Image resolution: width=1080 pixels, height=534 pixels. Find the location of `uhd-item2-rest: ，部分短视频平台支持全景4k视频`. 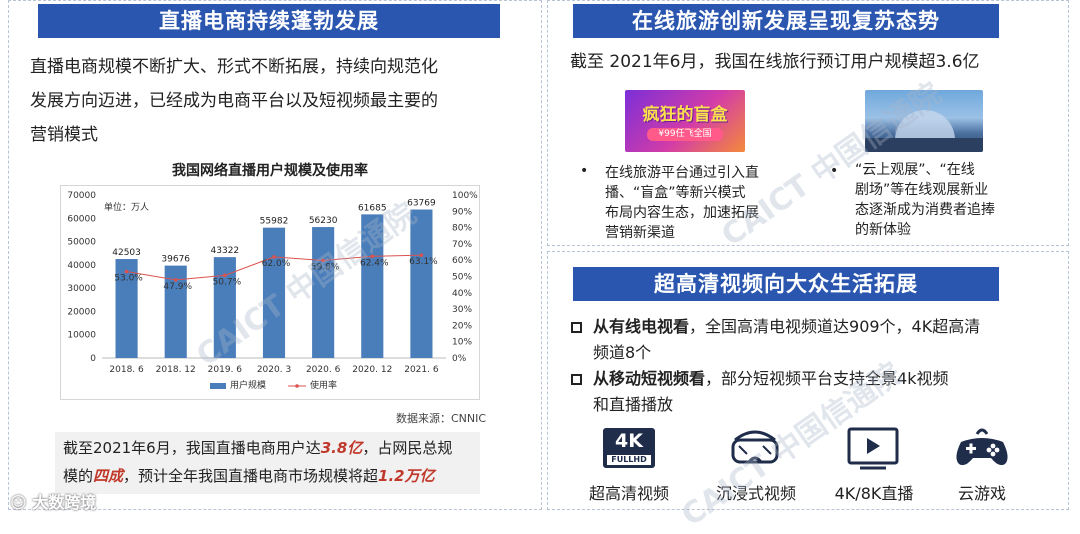

uhd-item2-rest: ，部分短视频平台支持全景4k视频 is located at coordinates (827, 378).